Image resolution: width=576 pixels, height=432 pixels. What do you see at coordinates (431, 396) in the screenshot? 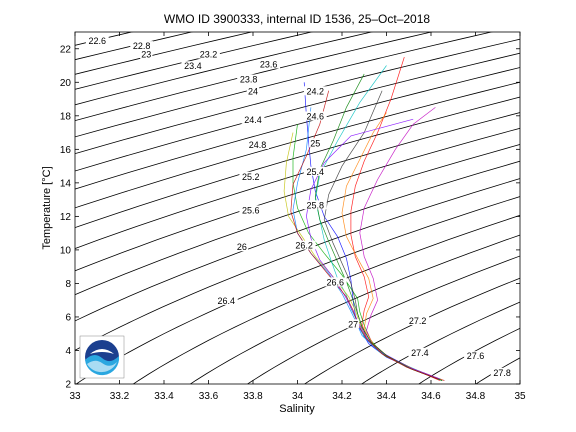
I see `x-tick-label: 34.6` at bounding box center [431, 396].